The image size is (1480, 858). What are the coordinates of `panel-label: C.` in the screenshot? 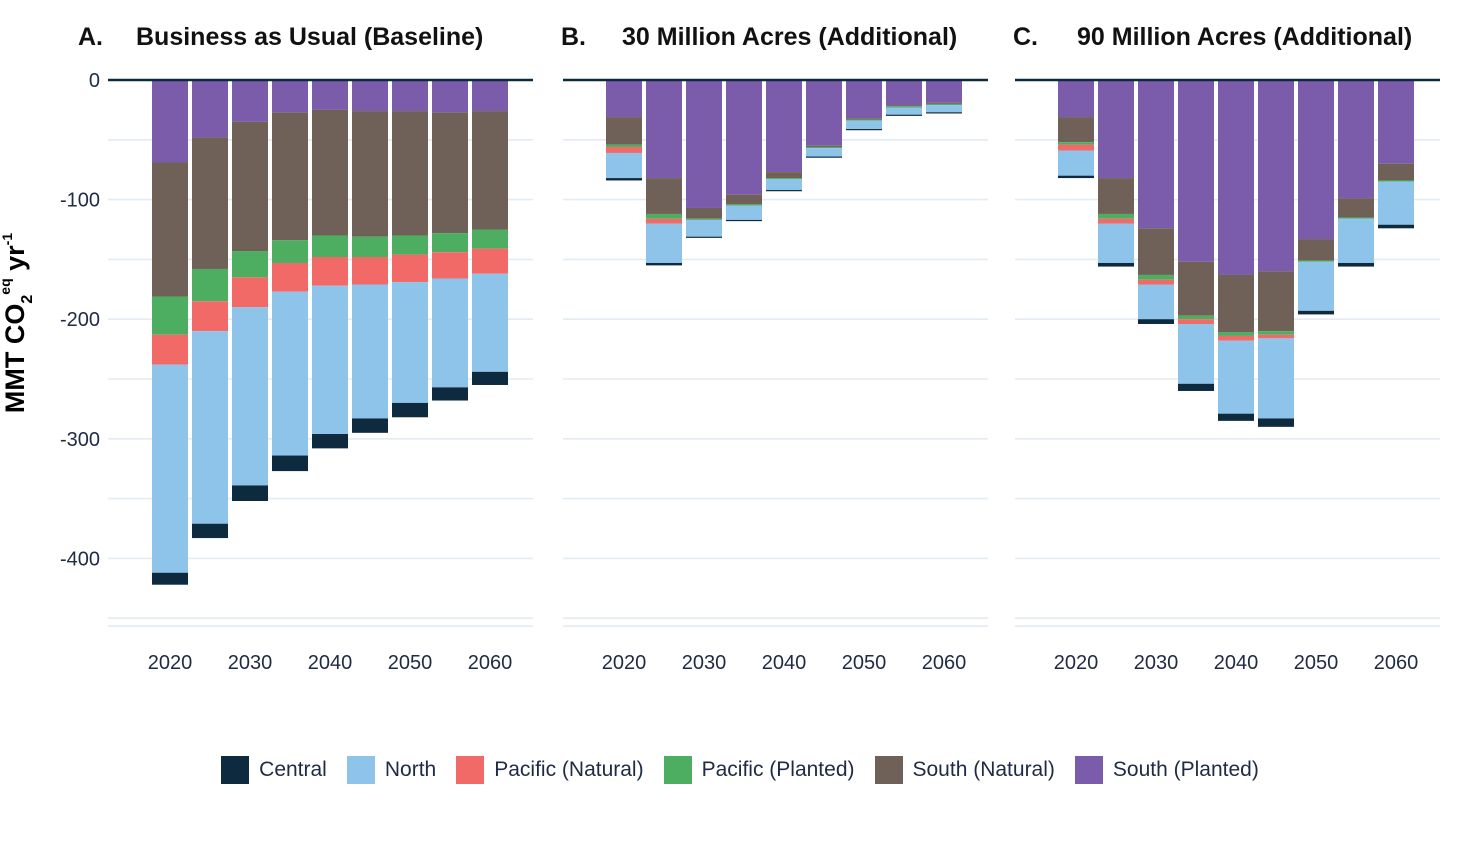 It's located at (1025, 37).